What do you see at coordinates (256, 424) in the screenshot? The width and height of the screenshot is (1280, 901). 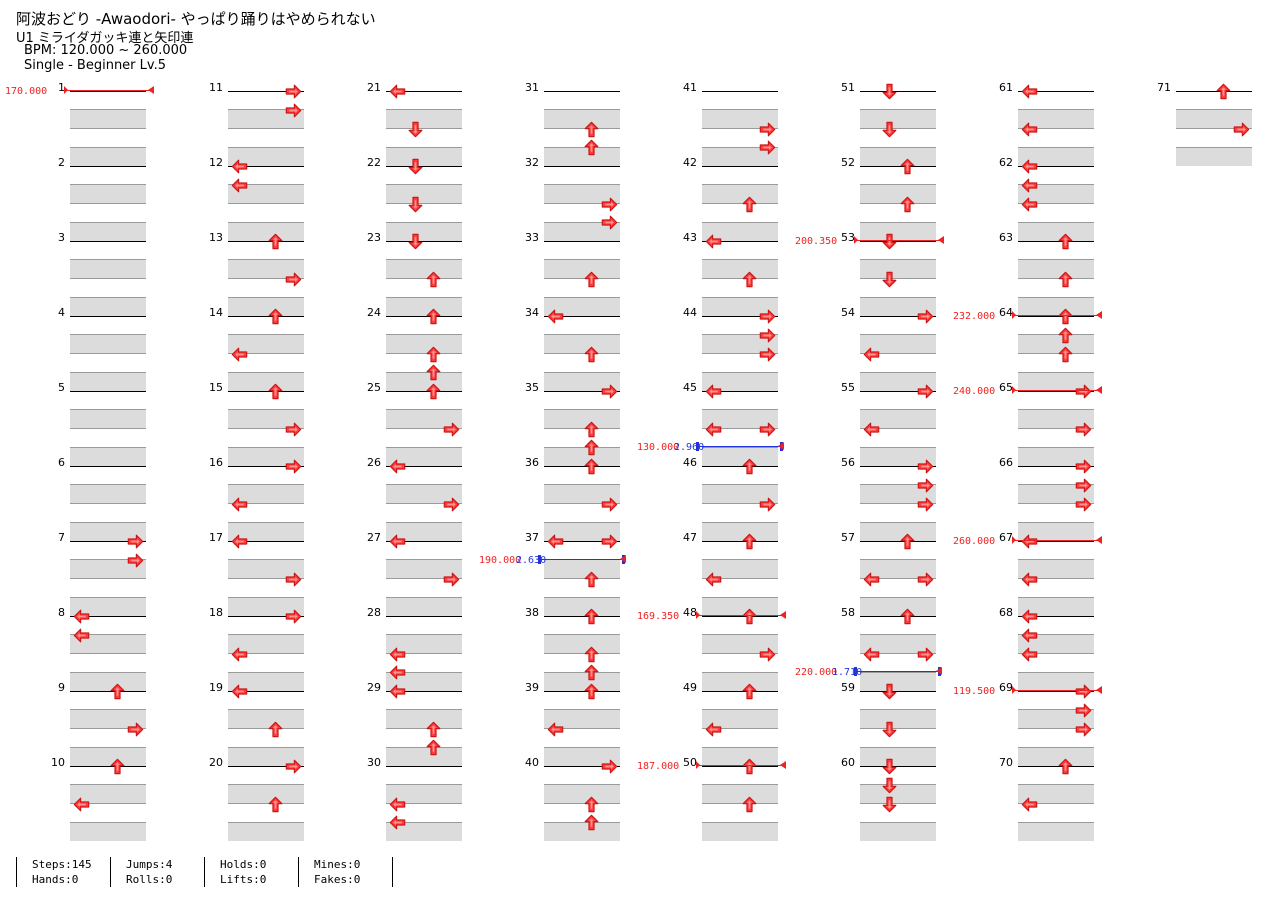 I see `measure: 15` at bounding box center [256, 424].